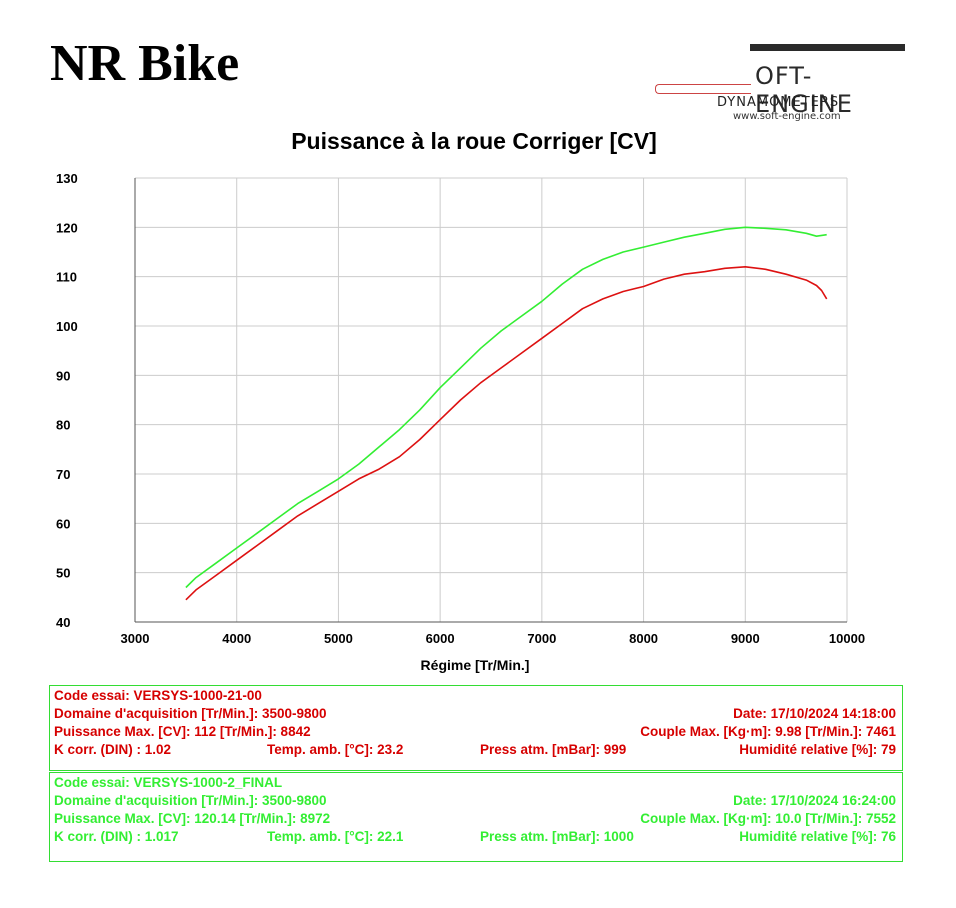  What do you see at coordinates (553, 749) in the screenshot?
I see `run1-press: Press atm. [mBar]: 999` at bounding box center [553, 749].